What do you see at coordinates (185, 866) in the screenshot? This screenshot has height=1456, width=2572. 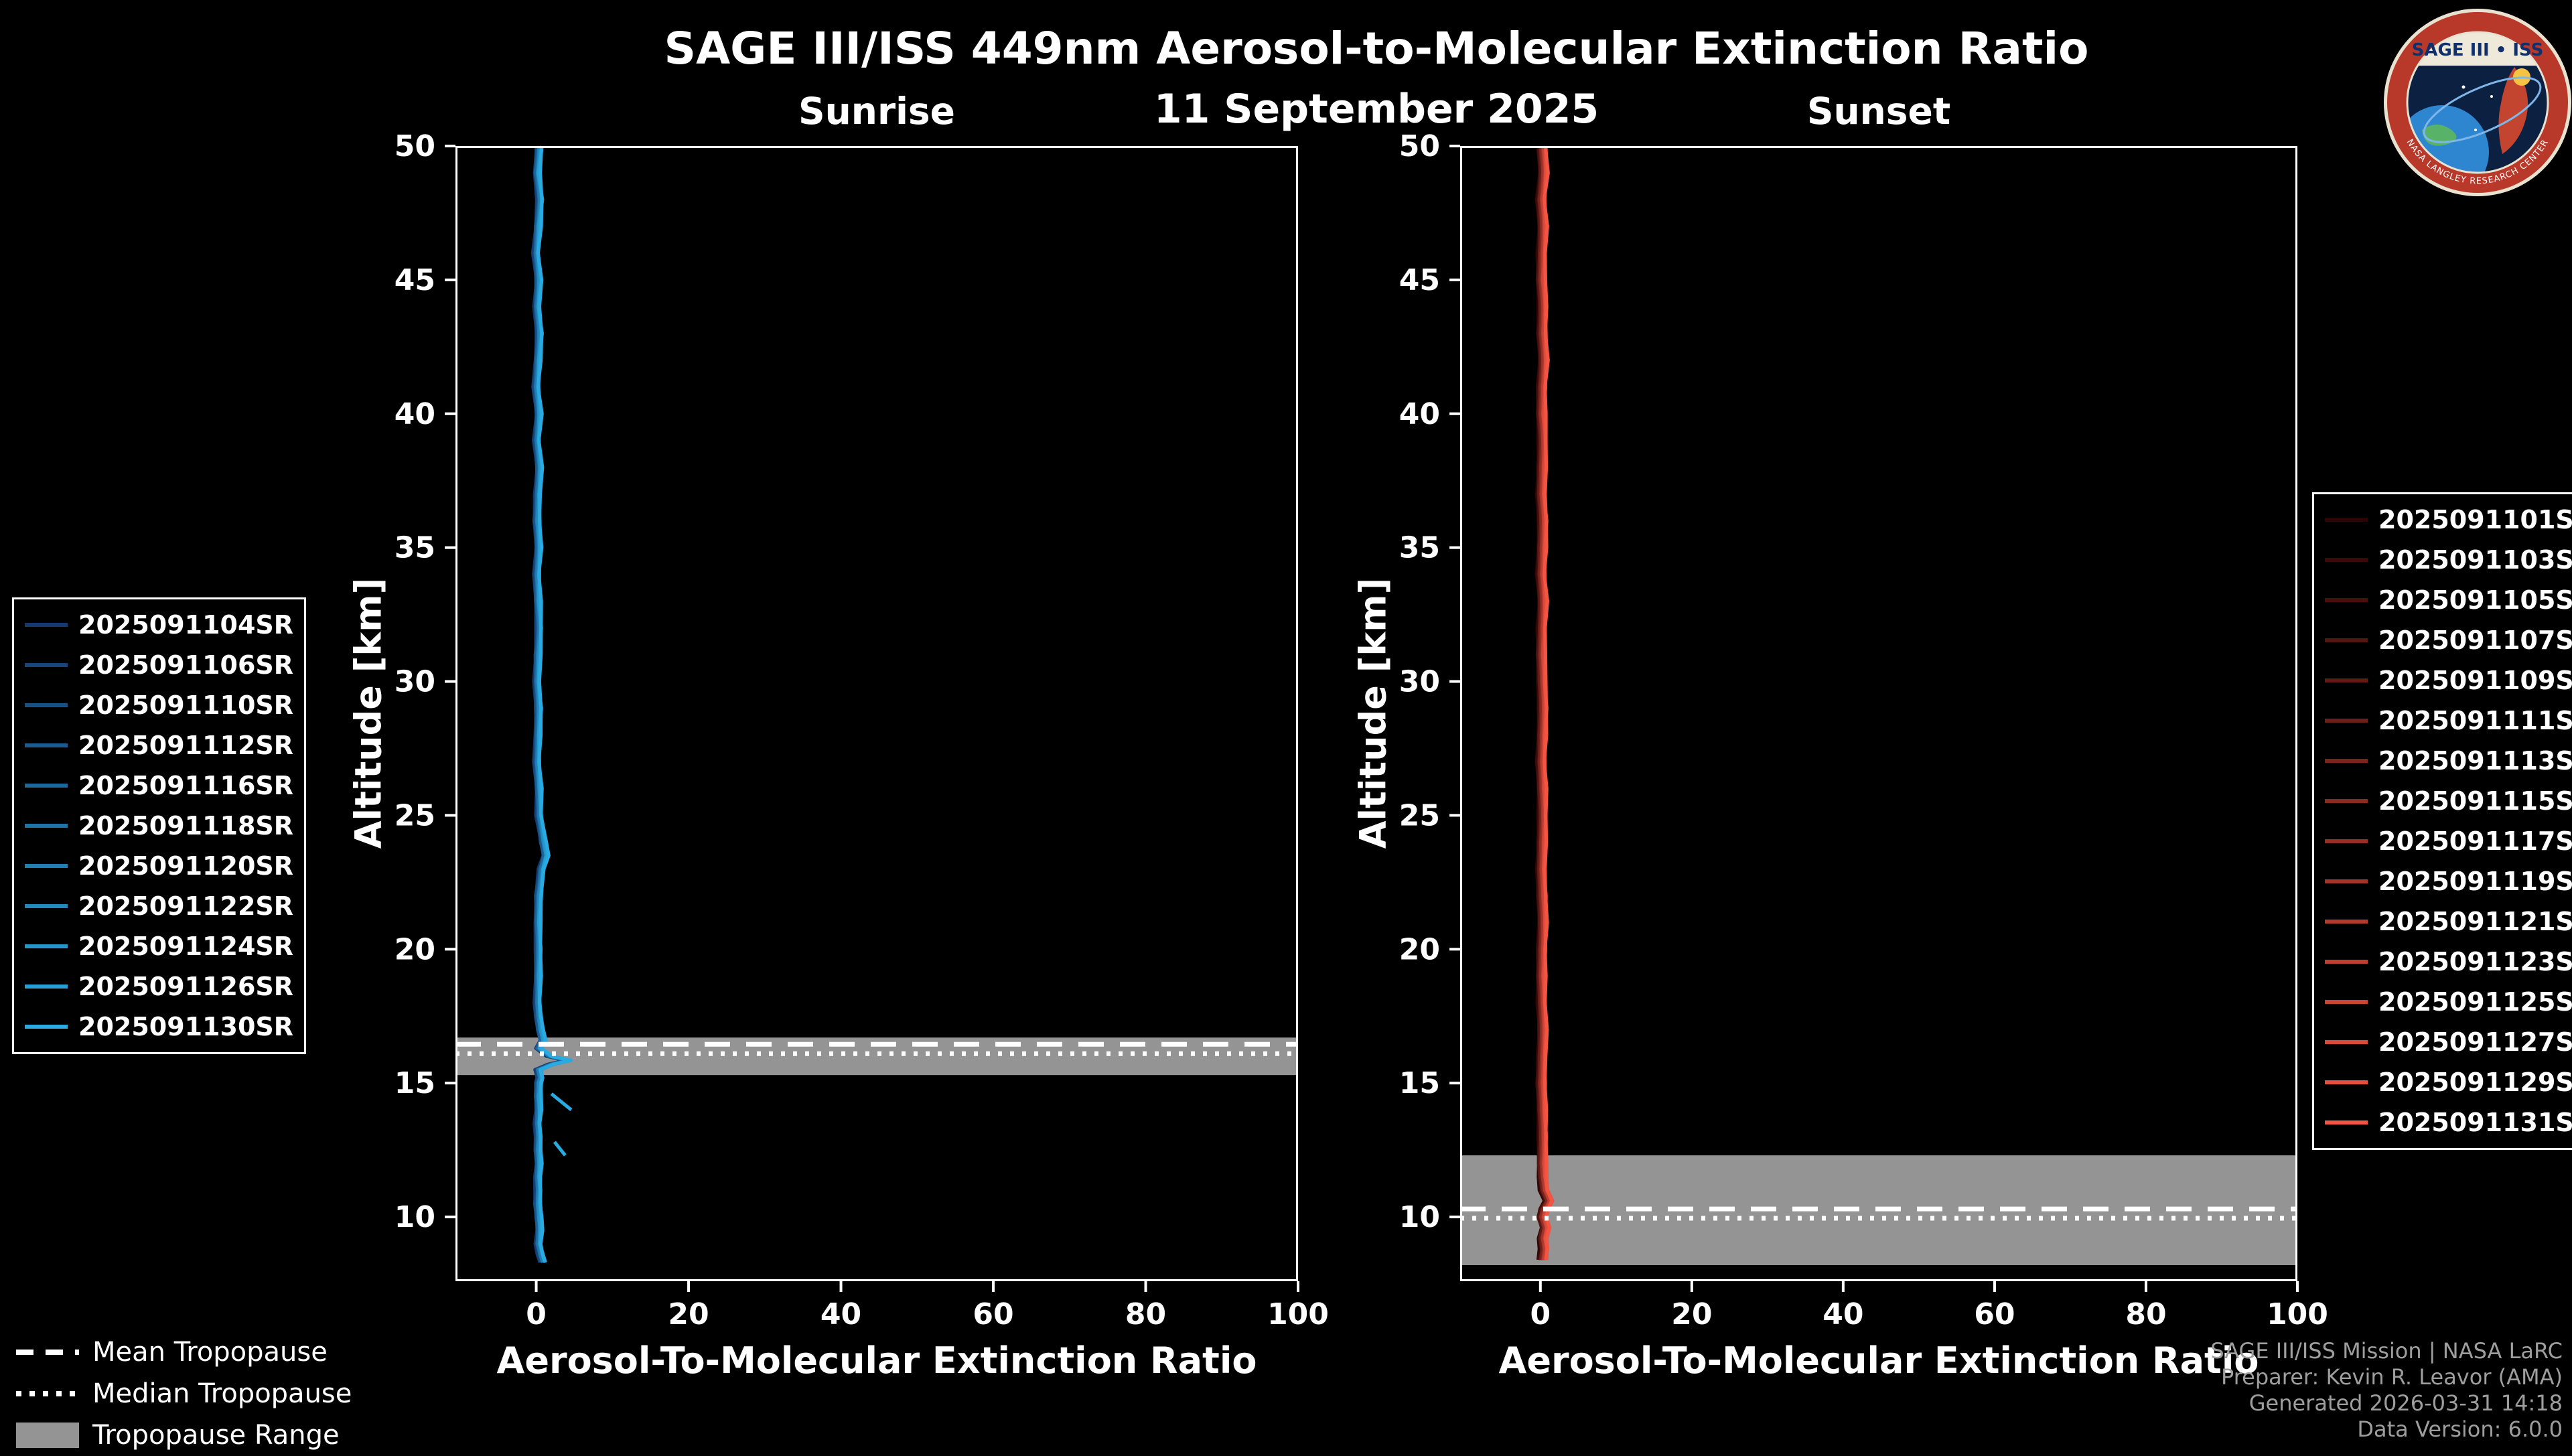 I see `series-label: 2025091120SR` at bounding box center [185, 866].